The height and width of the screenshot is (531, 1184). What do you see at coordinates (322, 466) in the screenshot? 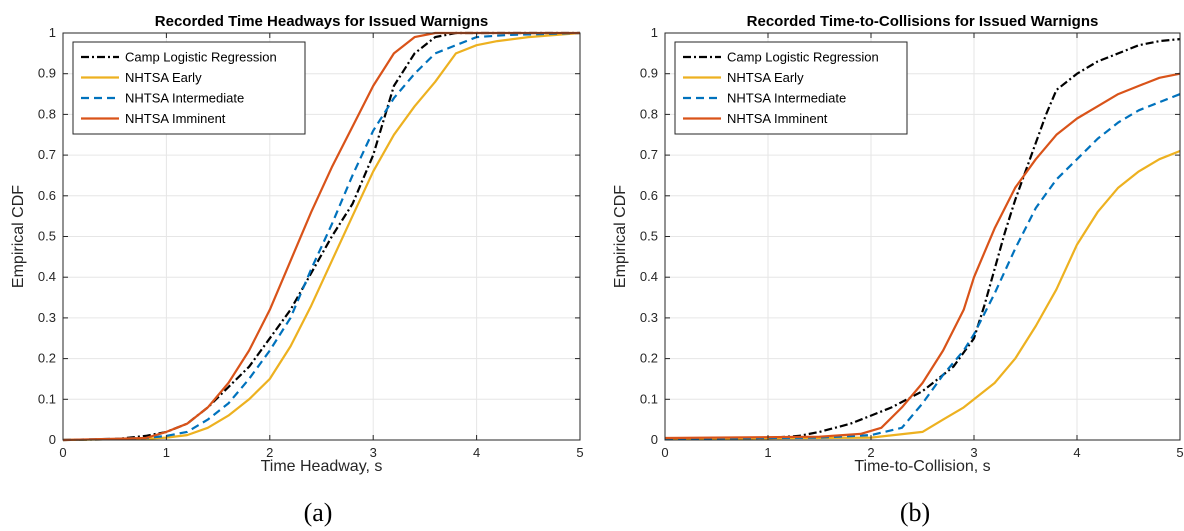
I see `x-axis-label: Time Headway, s` at bounding box center [322, 466].